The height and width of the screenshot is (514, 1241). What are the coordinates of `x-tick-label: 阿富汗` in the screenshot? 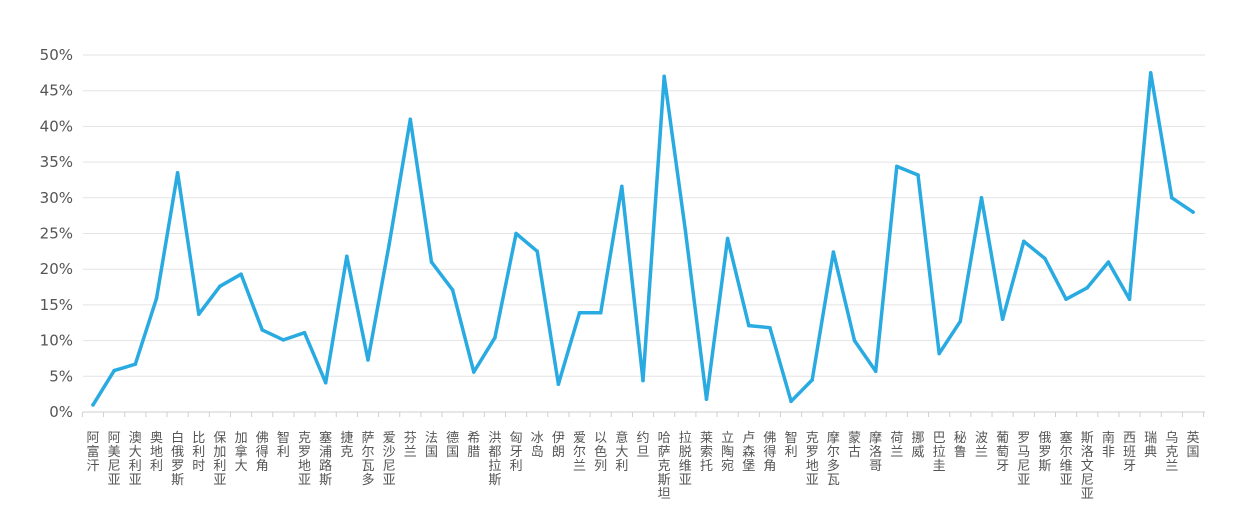 It's located at (92, 452).